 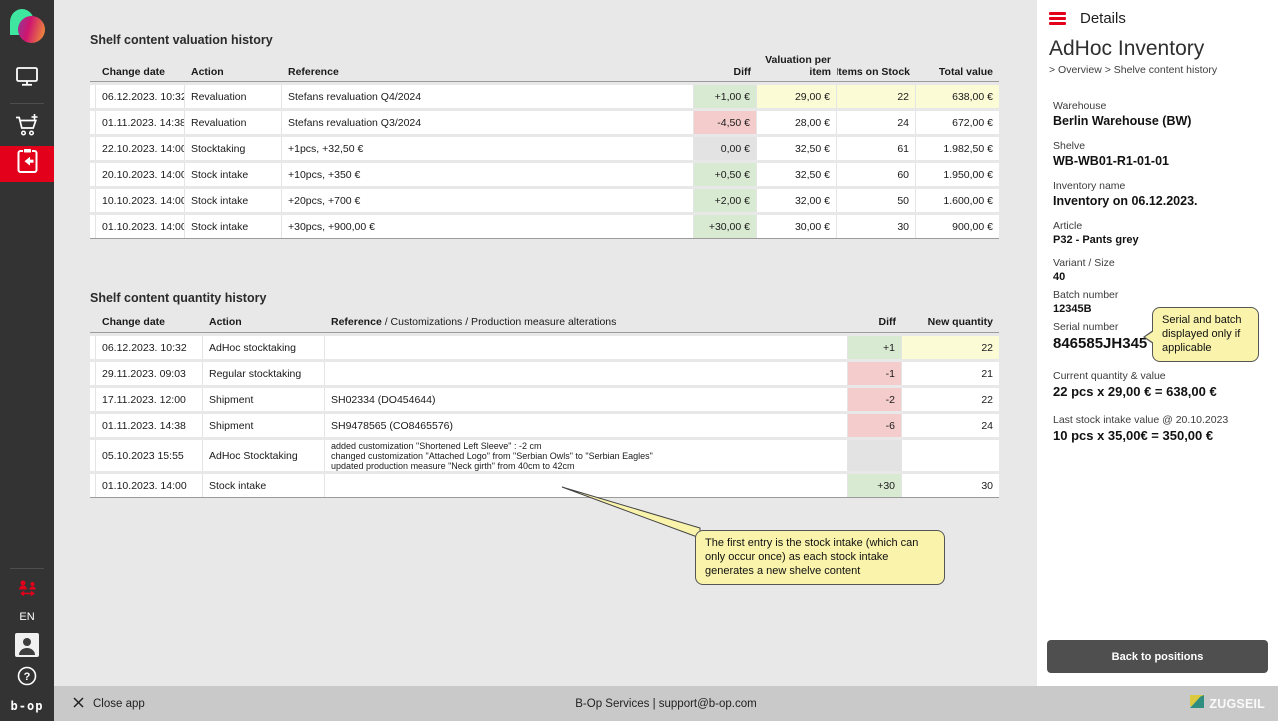 What do you see at coordinates (1135, 392) in the screenshot?
I see `field-value: 22 pcs x 29,00 € = 638,00 €` at bounding box center [1135, 392].